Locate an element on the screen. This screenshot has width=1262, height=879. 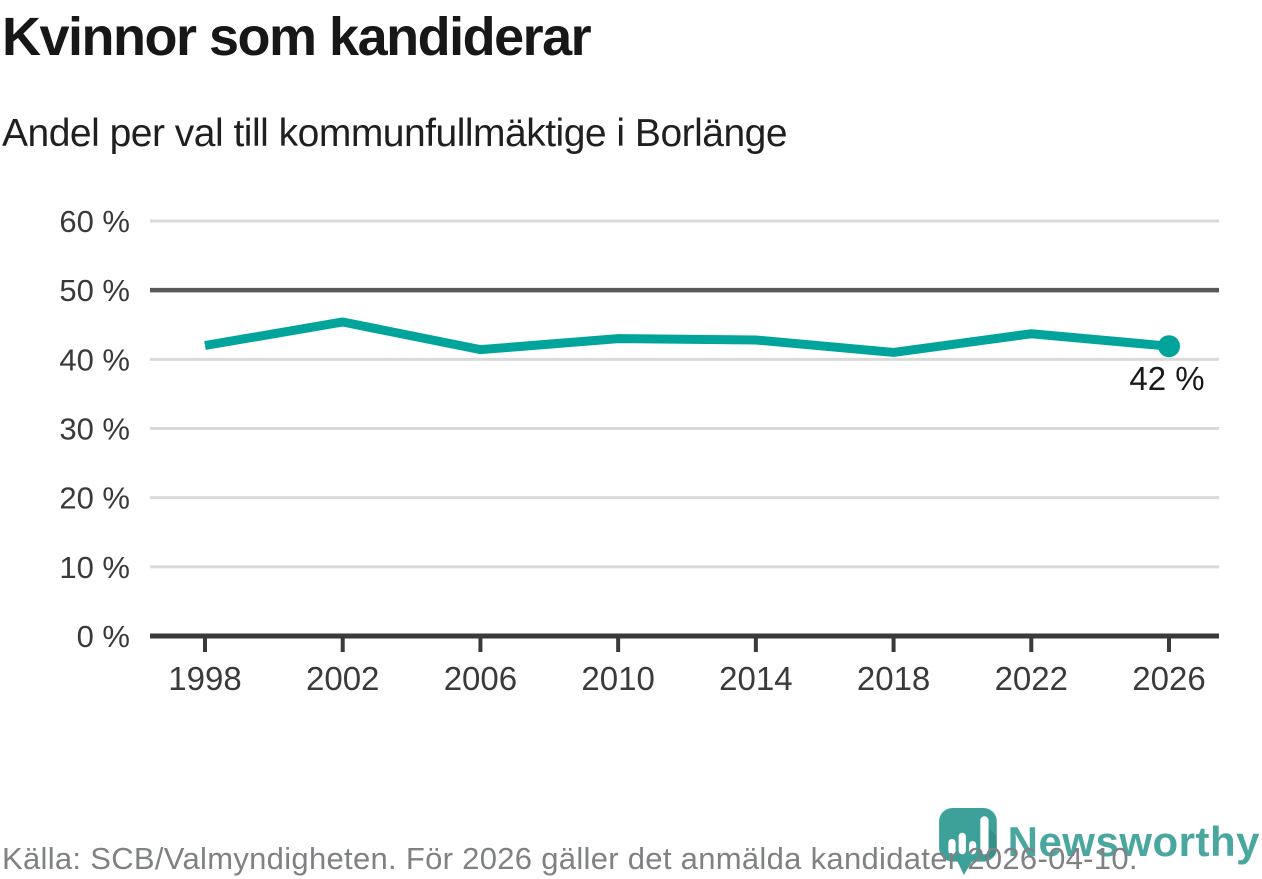
y-tick-label: 0 % is located at coordinates (103, 636).